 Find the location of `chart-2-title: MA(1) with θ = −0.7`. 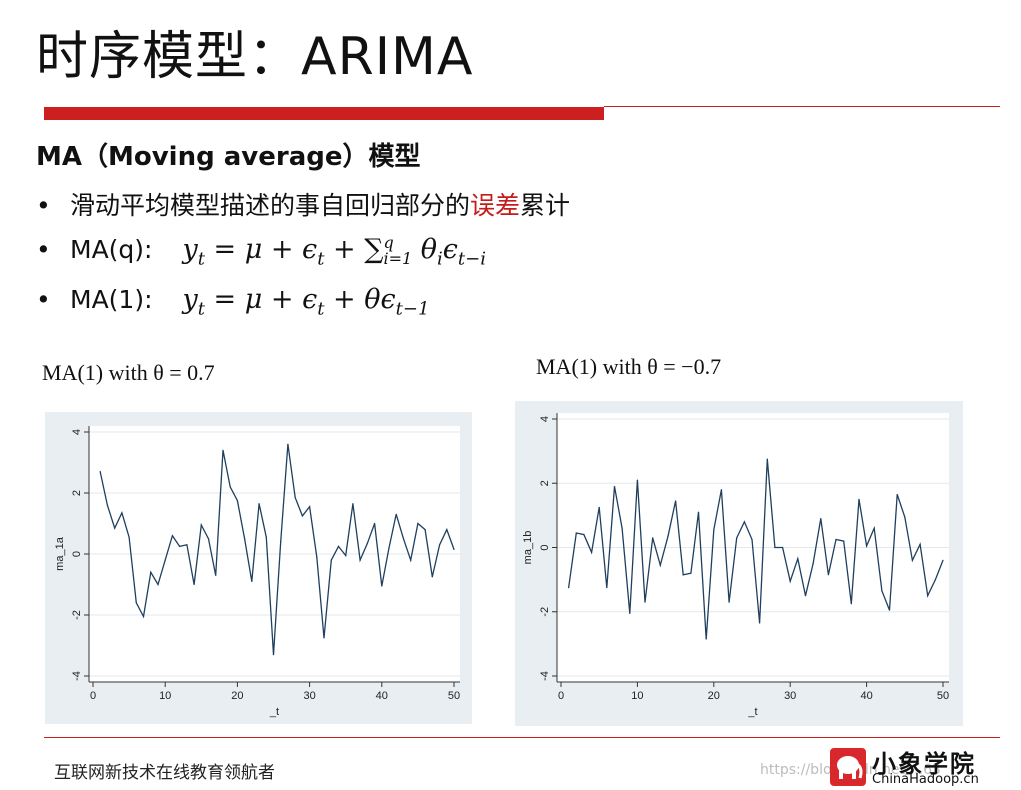

chart-2-title: MA(1) with θ = −0.7 is located at coordinates (629, 366).